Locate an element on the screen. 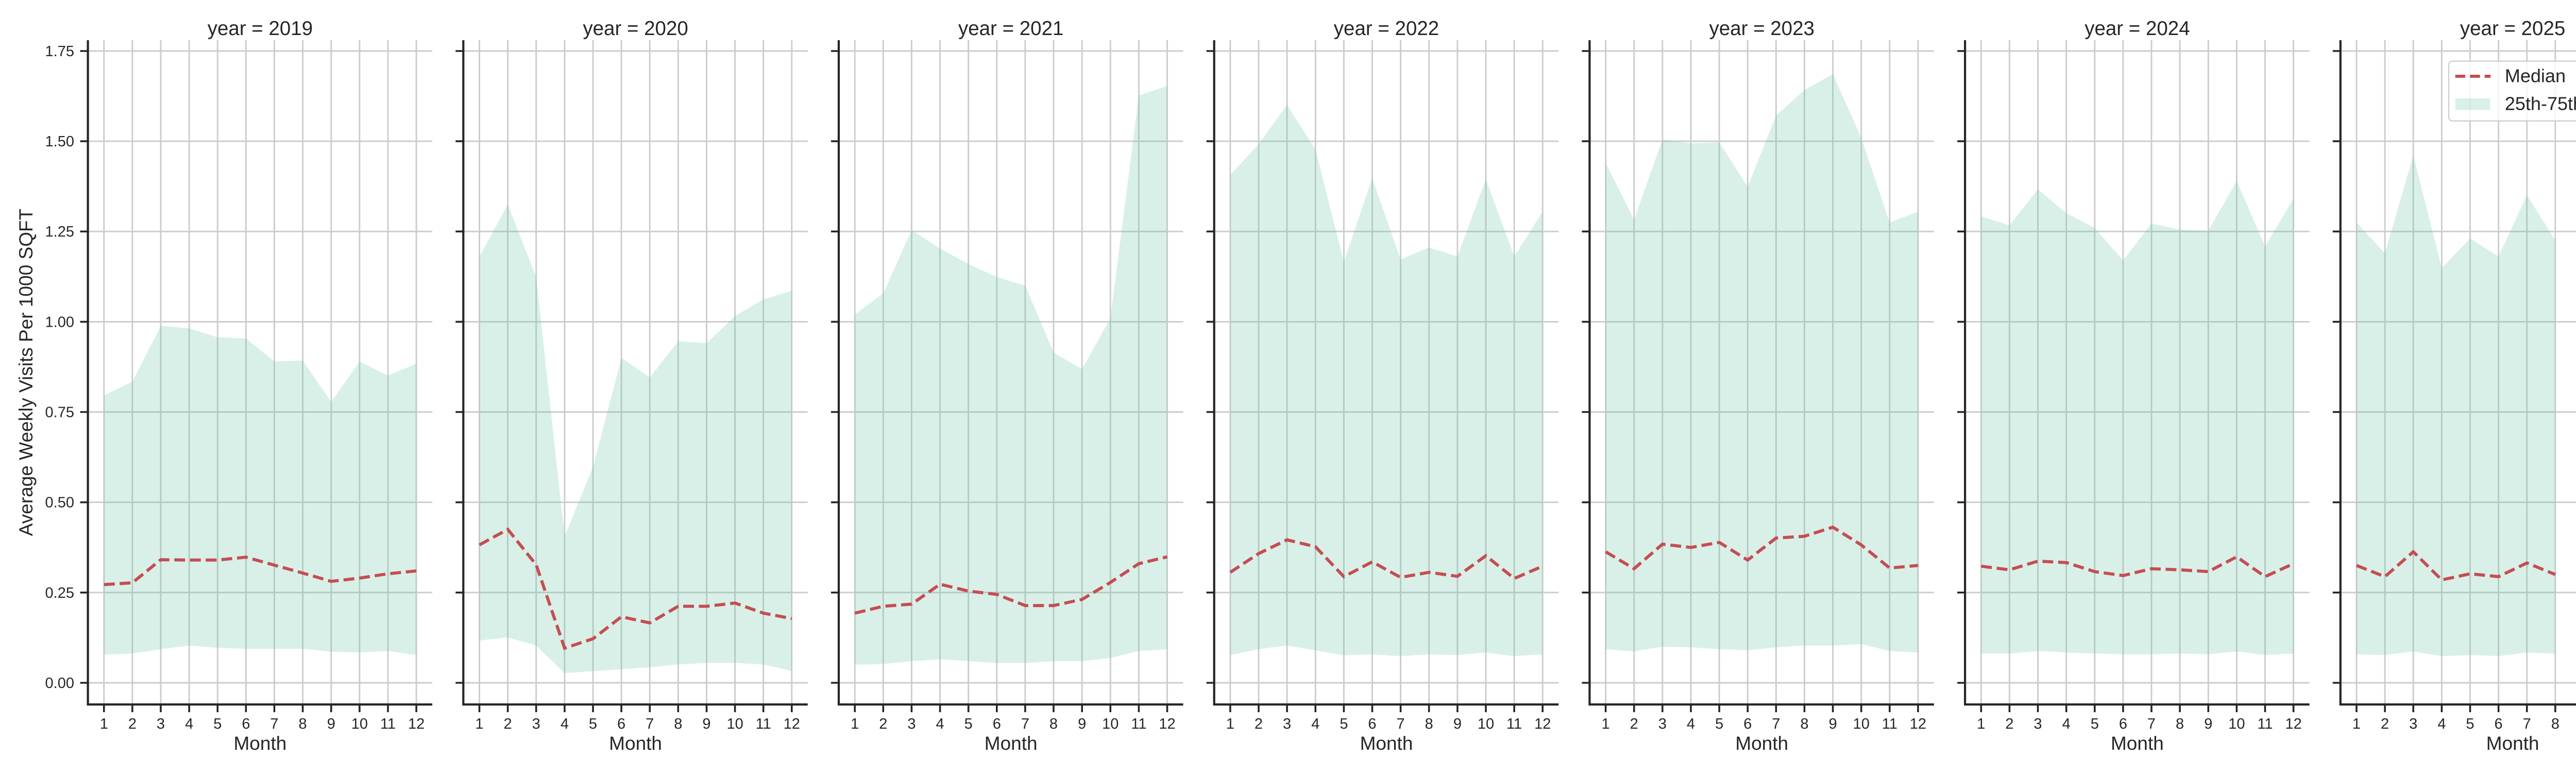 This screenshot has width=2576, height=773. svg-text: 0.75 is located at coordinates (59, 413).